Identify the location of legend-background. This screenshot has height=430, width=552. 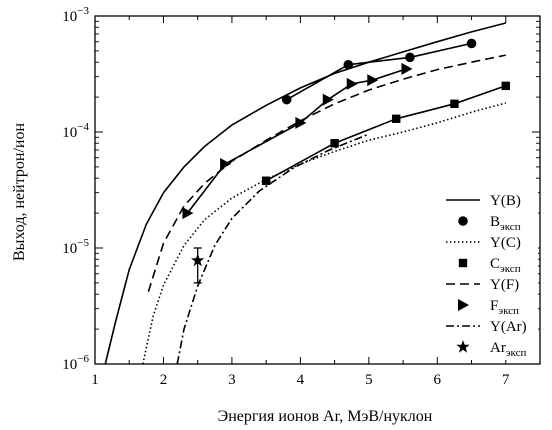
(488, 274).